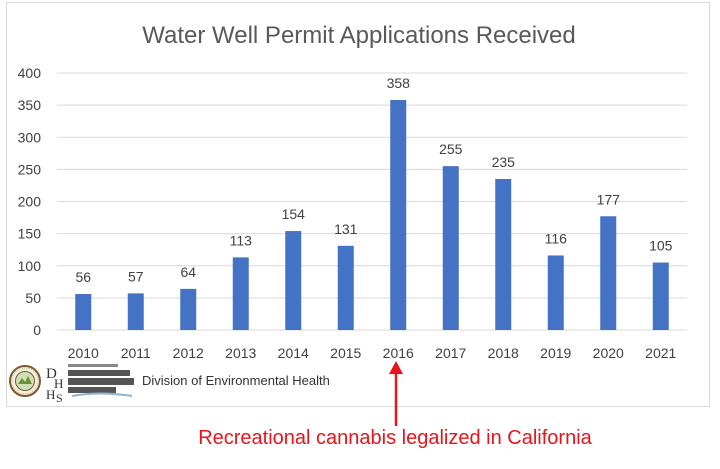  Describe the element at coordinates (451, 149) in the screenshot. I see `data-label-2017: 255` at that location.